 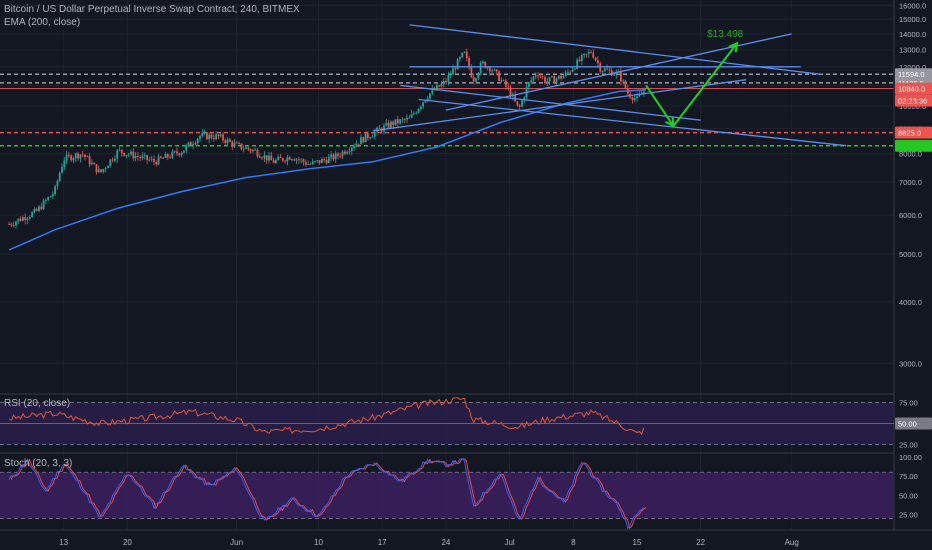 What do you see at coordinates (910, 457) in the screenshot?
I see `stoch-tick-label: 100.00` at bounding box center [910, 457].